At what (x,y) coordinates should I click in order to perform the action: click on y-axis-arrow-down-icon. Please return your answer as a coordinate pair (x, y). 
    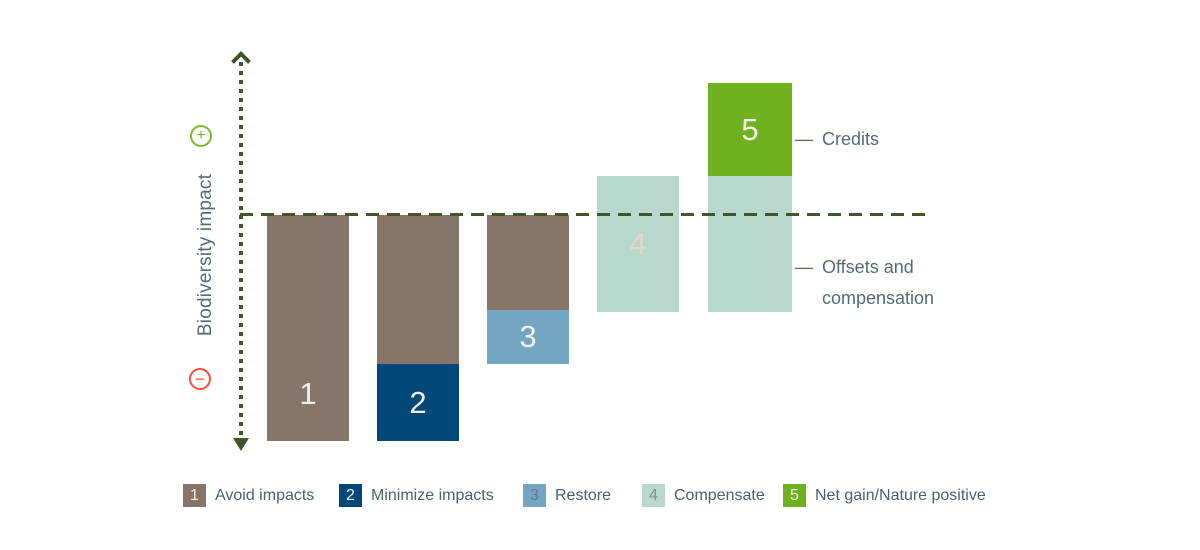
    Looking at the image, I should click on (241, 444).